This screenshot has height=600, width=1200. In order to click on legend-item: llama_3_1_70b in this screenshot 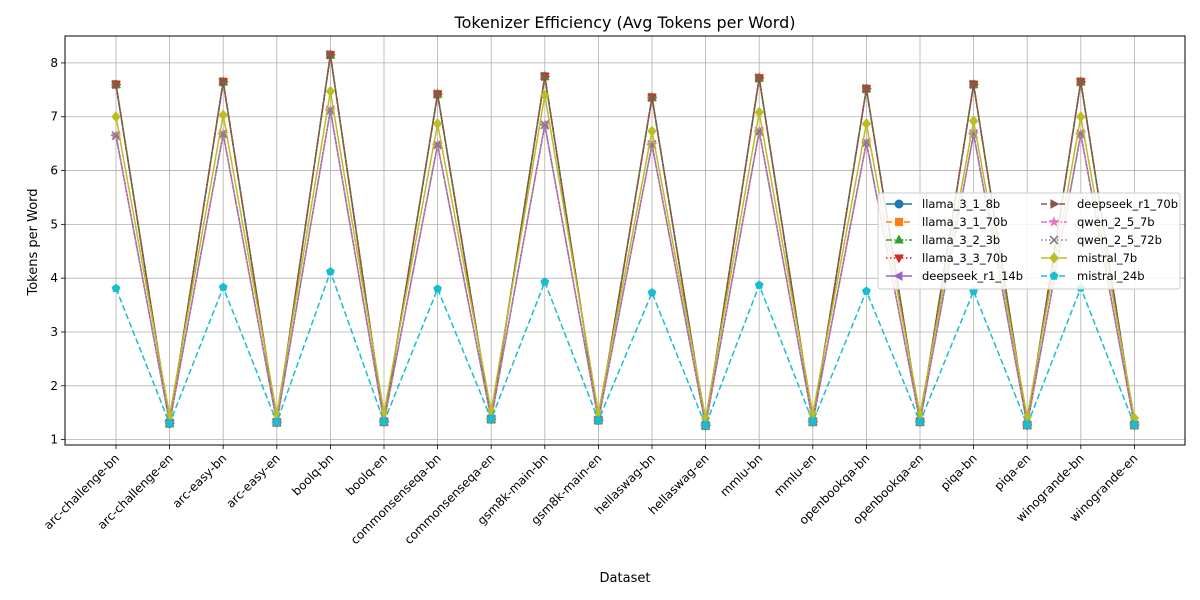, I will do `click(947, 222)`.